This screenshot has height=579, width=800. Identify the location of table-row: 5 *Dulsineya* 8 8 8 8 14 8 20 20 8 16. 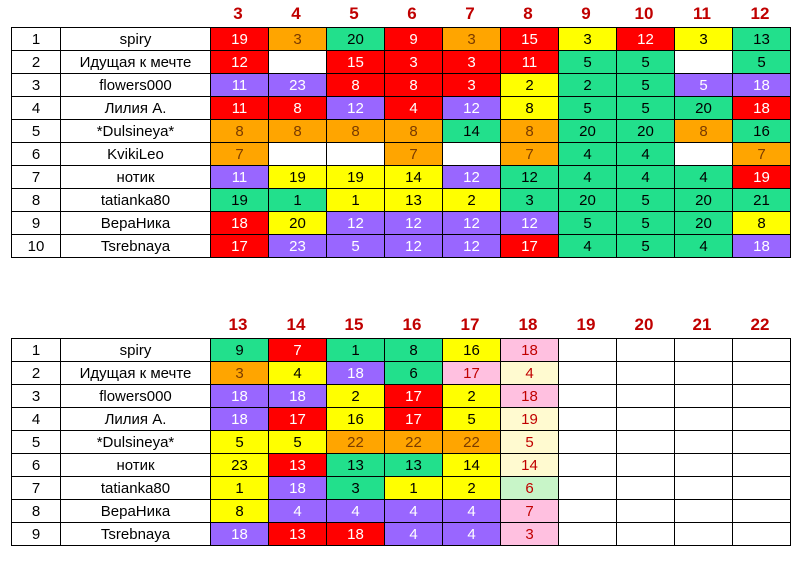
(401, 131).